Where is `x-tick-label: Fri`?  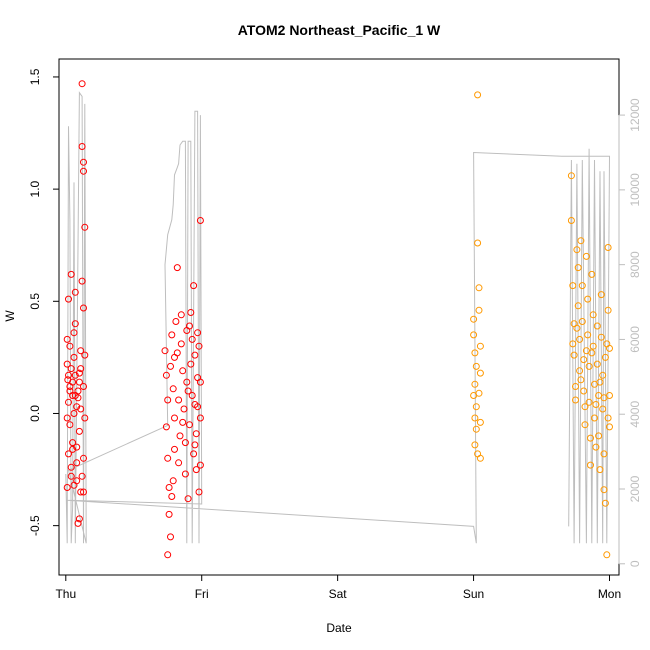 x-tick-label: Fri is located at coordinates (202, 594).